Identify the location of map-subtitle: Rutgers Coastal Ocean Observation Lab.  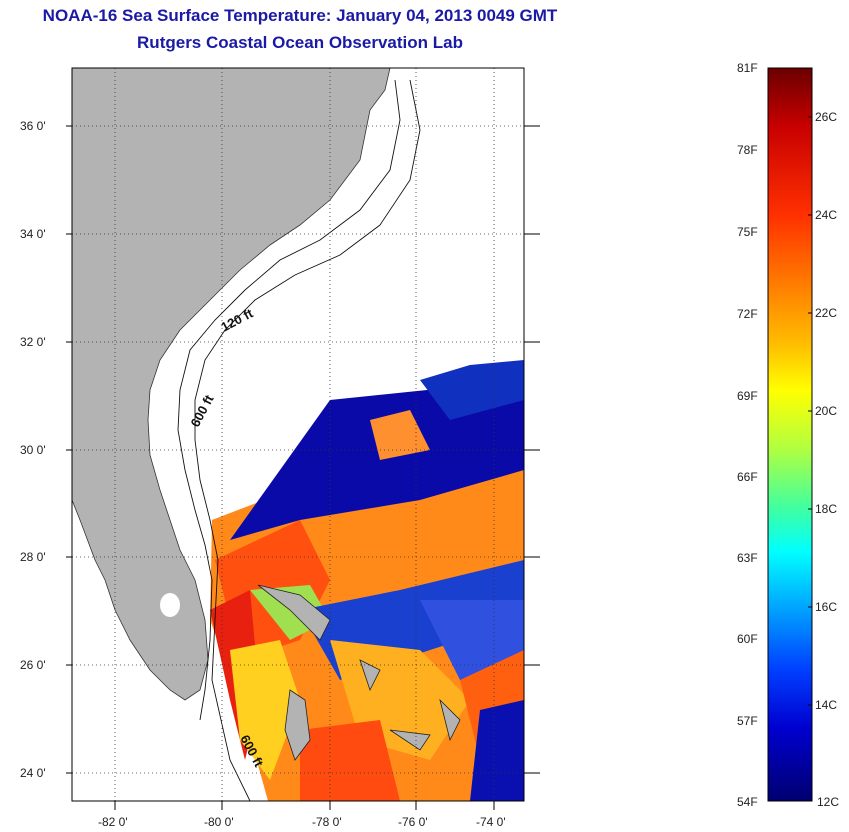
(300, 42).